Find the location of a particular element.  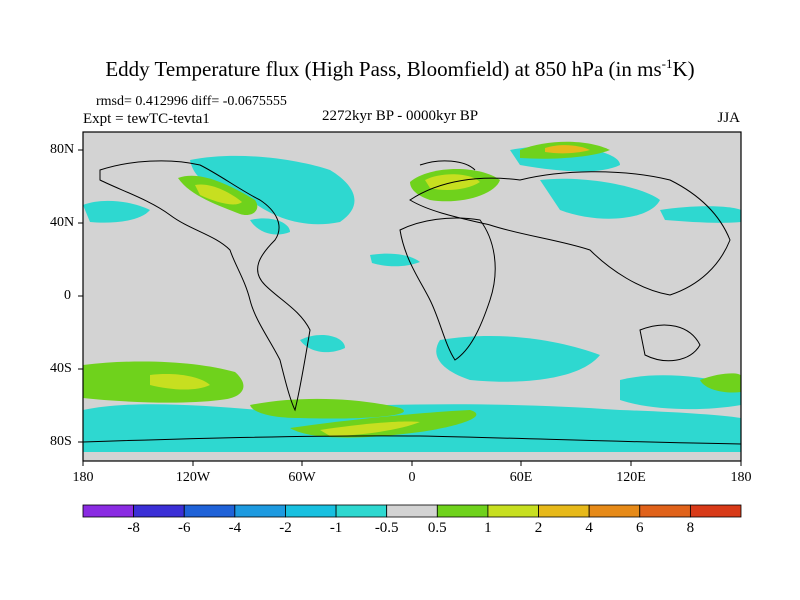

australia-coast is located at coordinates (670, 343).